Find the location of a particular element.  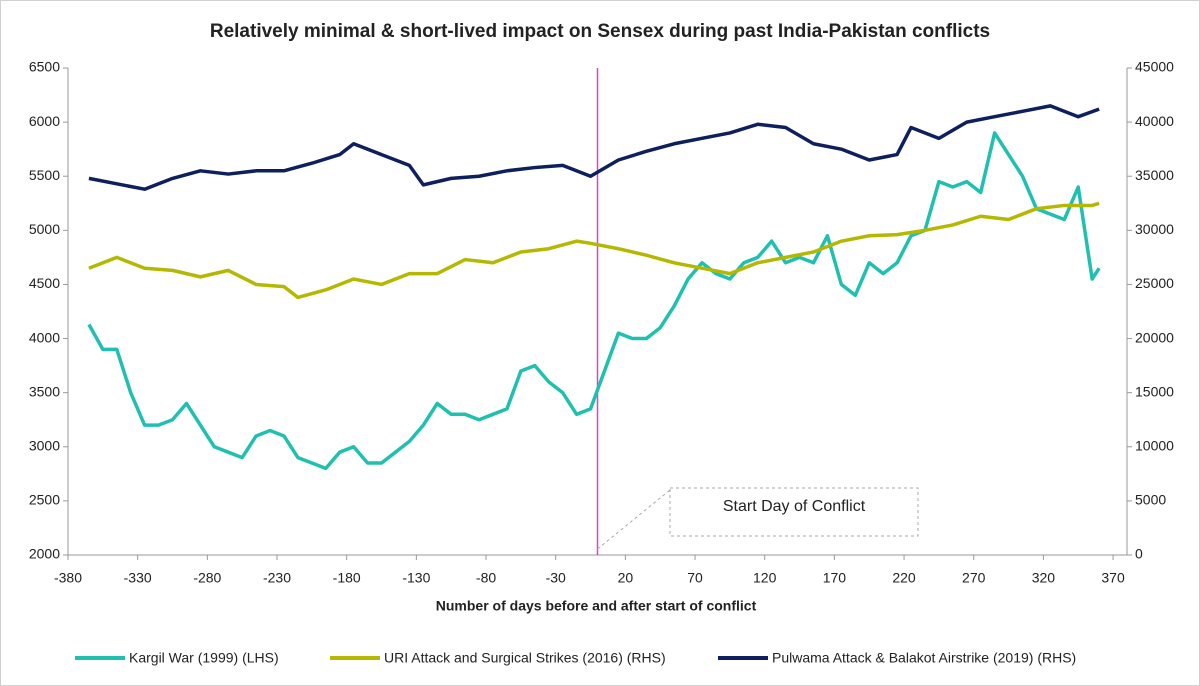

x-tick-label: -80 is located at coordinates (486, 578).